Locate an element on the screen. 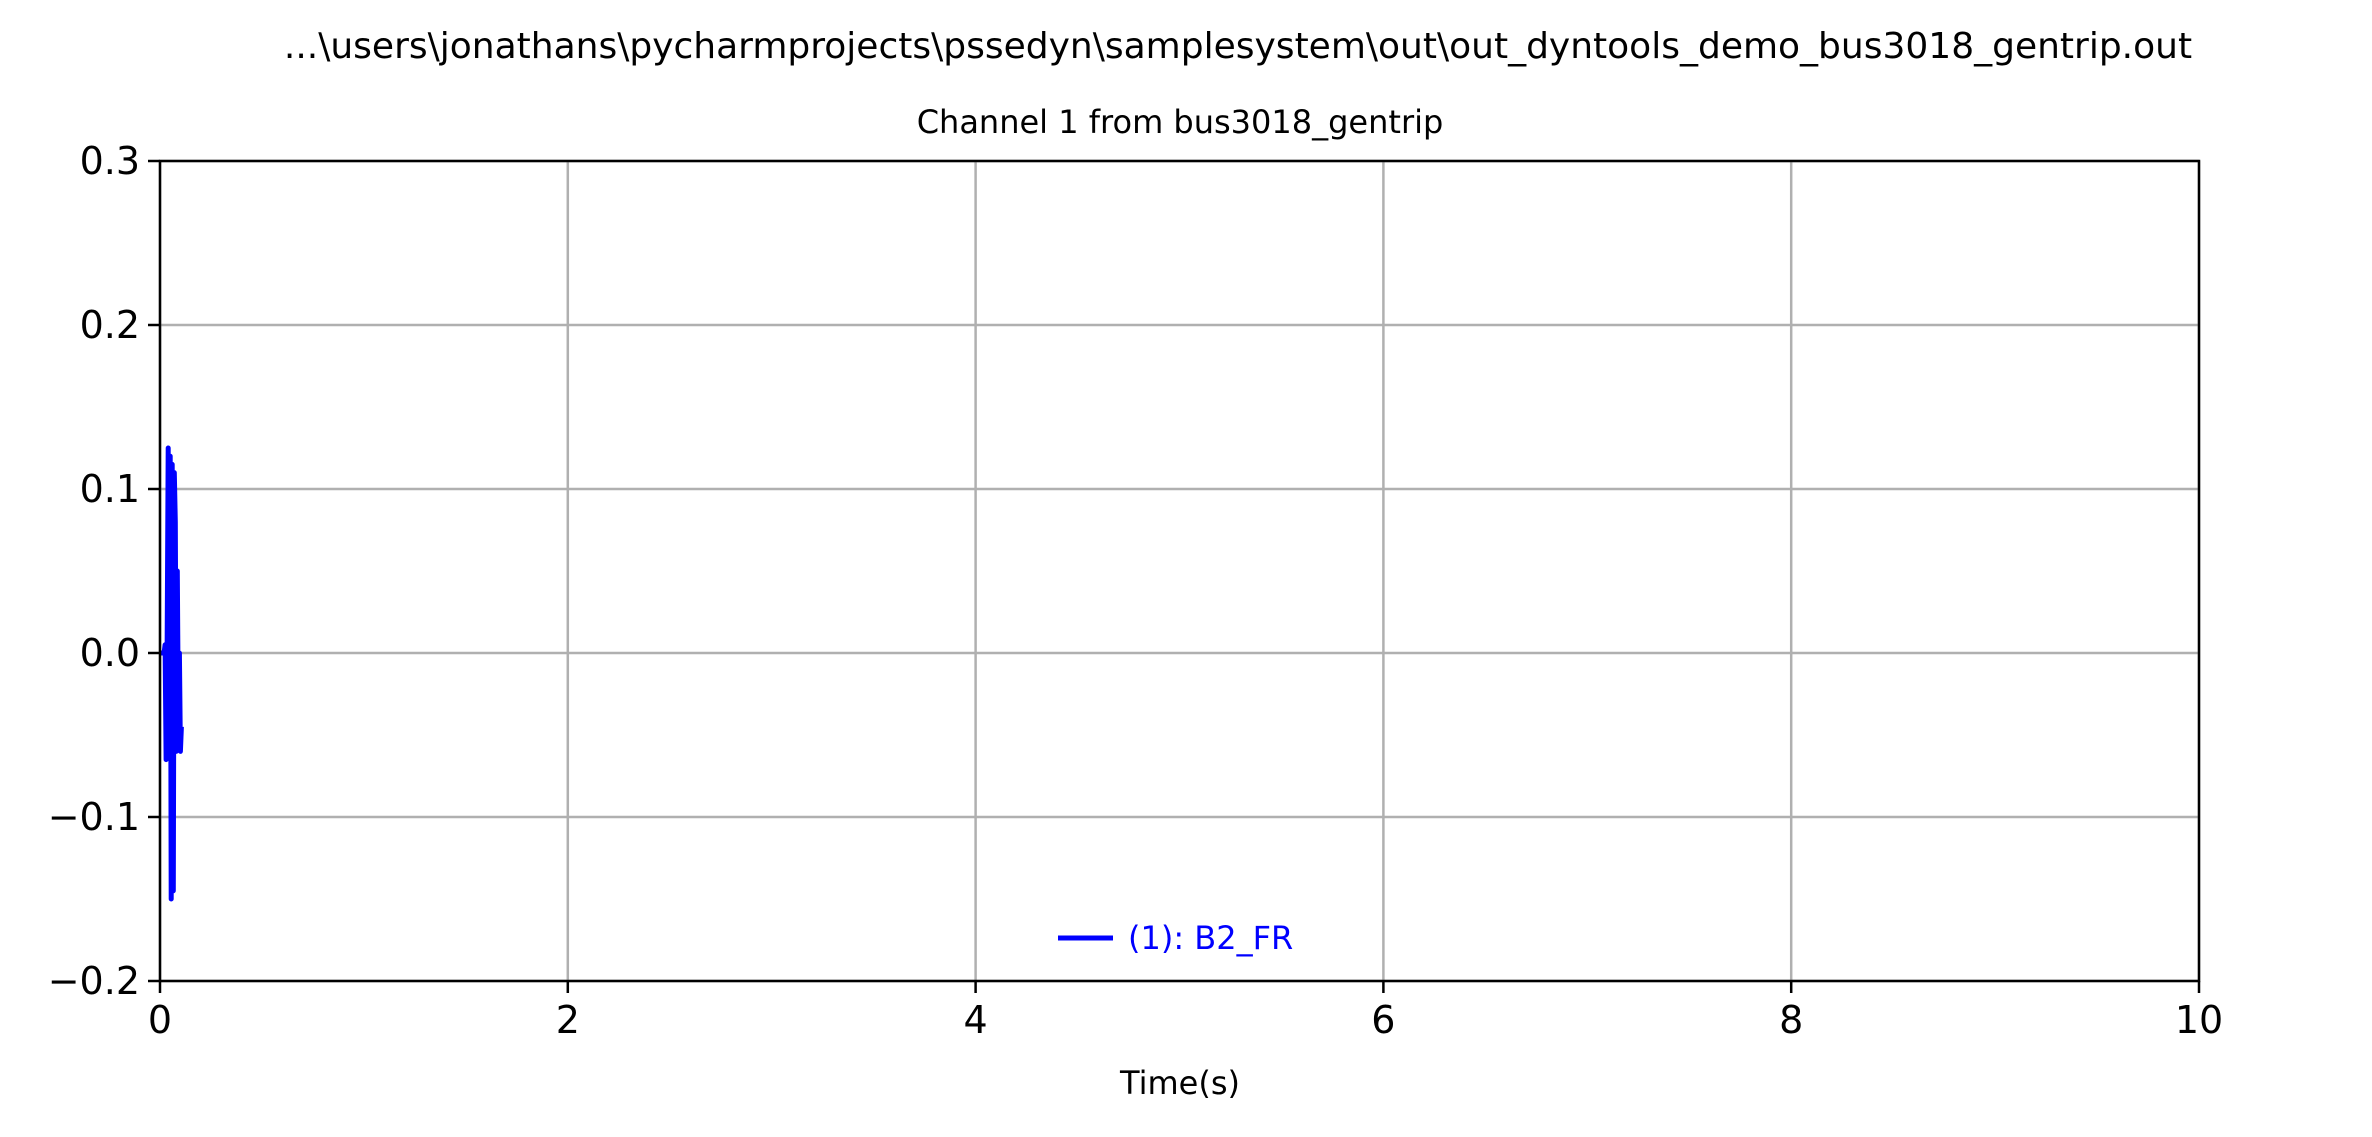 The image size is (2372, 1137). legend-label: (1): B2_FR is located at coordinates (1210, 938).